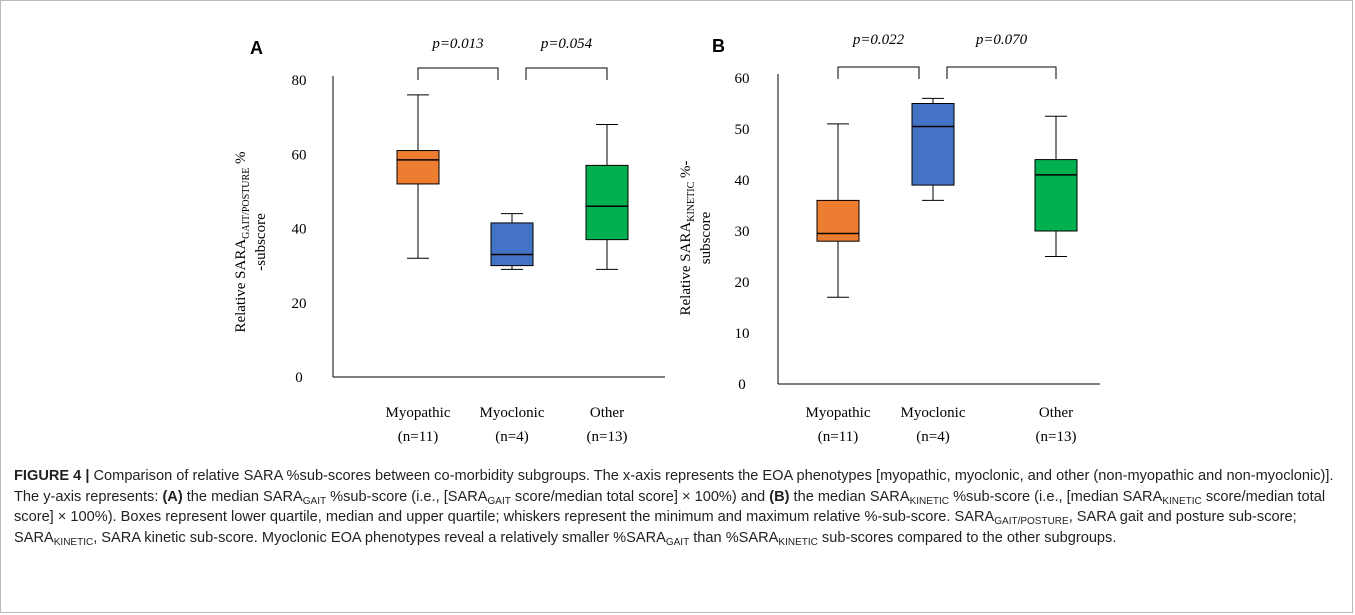 This screenshot has height=615, width=1355. Describe the element at coordinates (256, 48) in the screenshot. I see `panel-a-label: A` at that location.